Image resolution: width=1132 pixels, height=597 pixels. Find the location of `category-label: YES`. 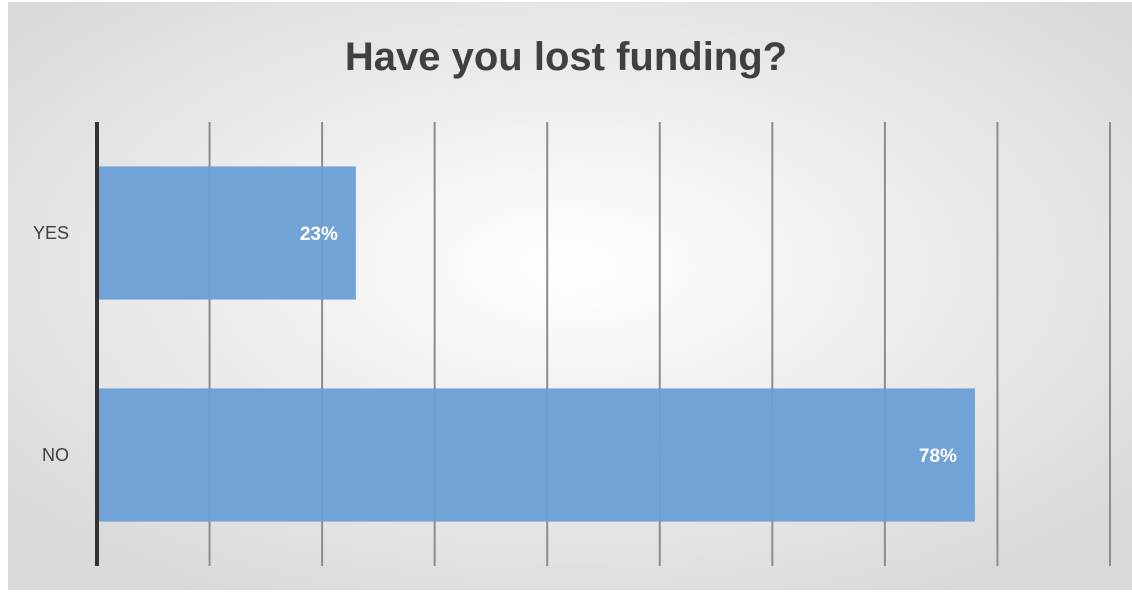

category-label: YES is located at coordinates (51, 233).